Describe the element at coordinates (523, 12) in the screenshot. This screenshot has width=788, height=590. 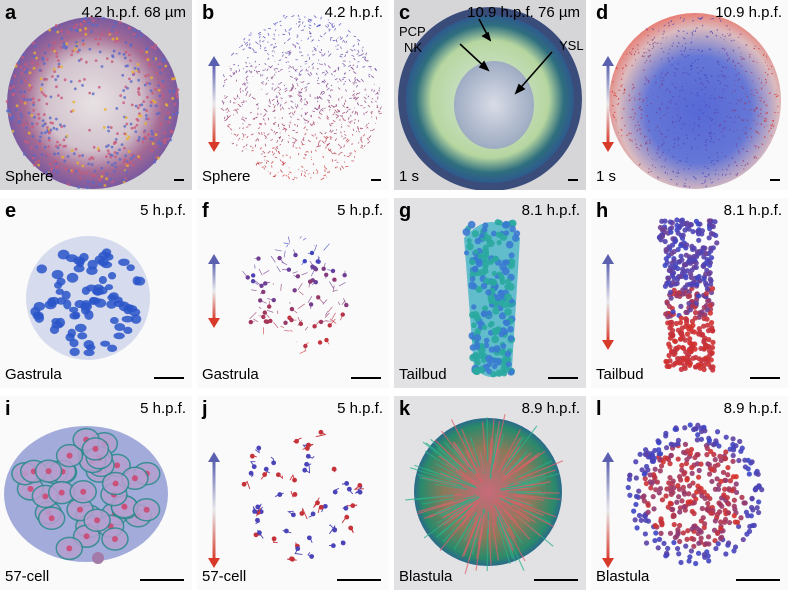
I see `panel-time: 10.9 h.p.f. 76 µm` at that location.